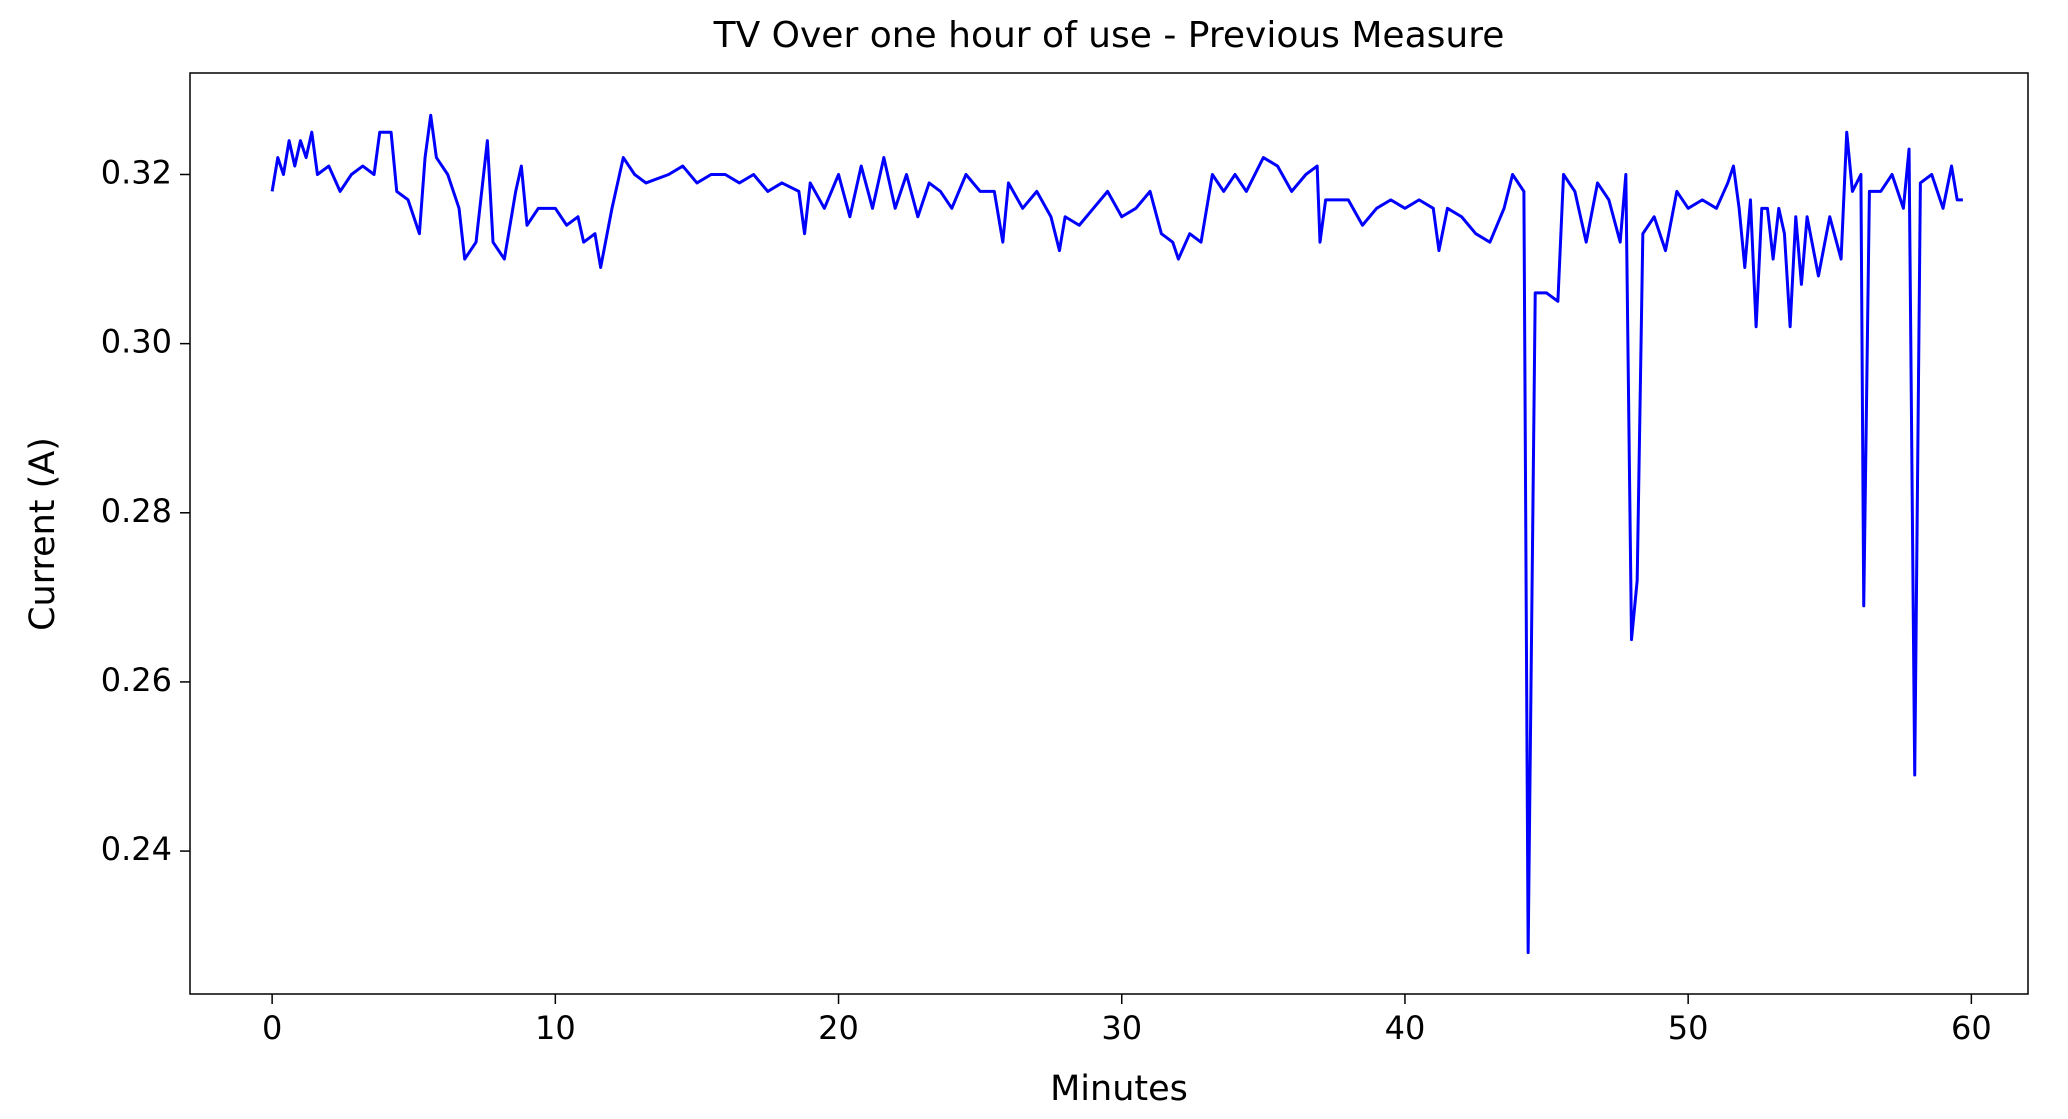 This screenshot has width=2068, height=1119. What do you see at coordinates (1971, 1028) in the screenshot?
I see `x-tick-label: 60` at bounding box center [1971, 1028].